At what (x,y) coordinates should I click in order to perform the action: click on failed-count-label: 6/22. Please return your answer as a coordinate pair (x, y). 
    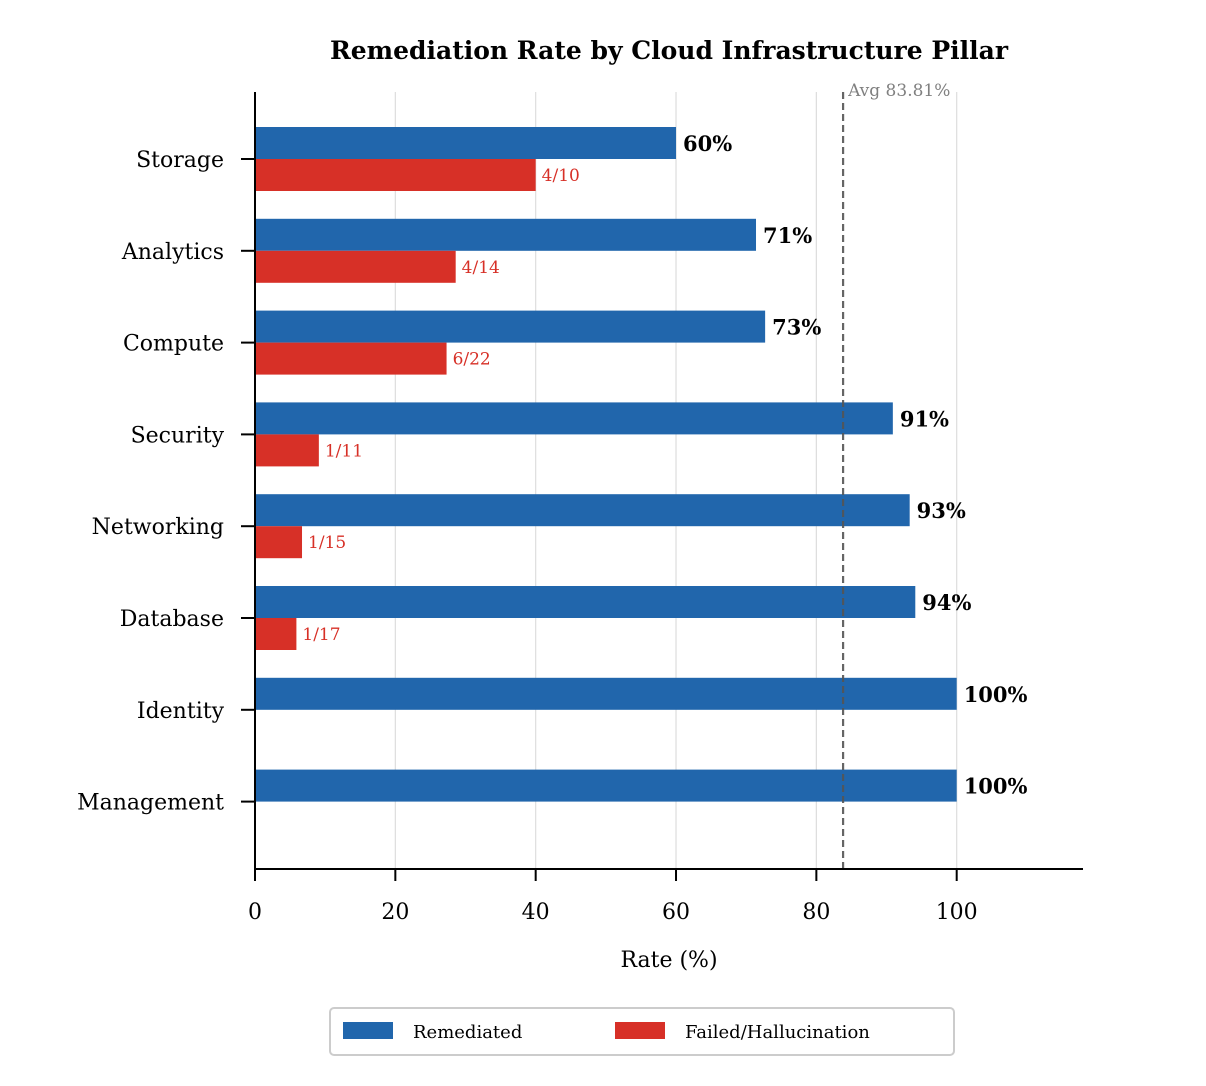
    Looking at the image, I should click on (472, 360).